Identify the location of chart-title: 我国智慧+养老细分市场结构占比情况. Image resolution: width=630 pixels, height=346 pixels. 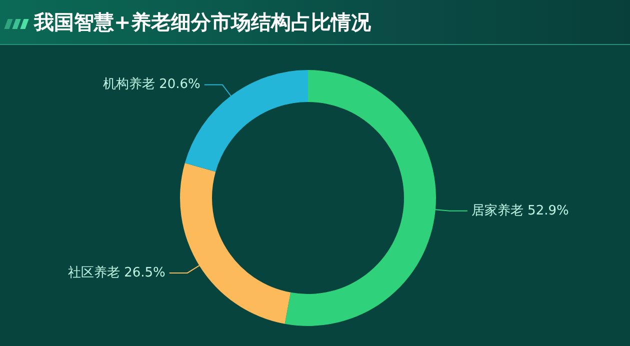
(202, 22).